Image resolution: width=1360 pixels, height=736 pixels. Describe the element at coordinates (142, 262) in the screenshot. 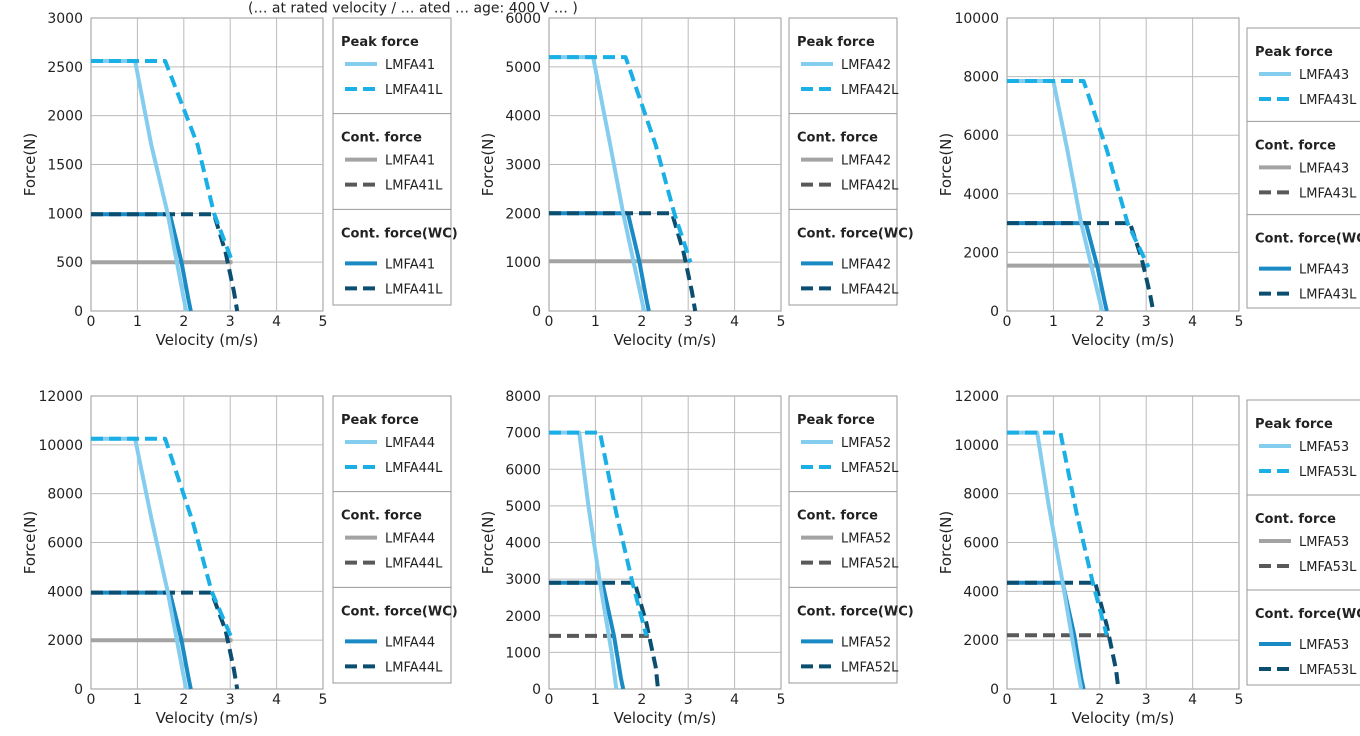

I see `series-line-wc-lmfa41` at that location.